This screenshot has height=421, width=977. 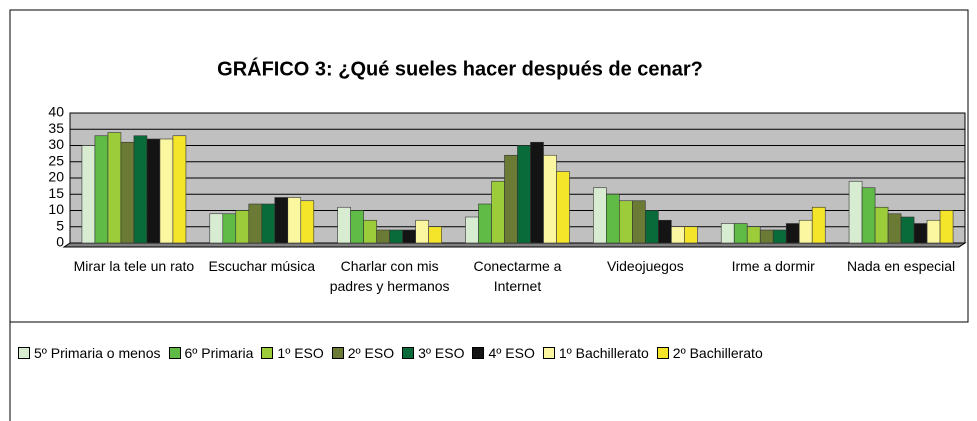 I want to click on legend-label: 4º ESO, so click(x=511, y=353).